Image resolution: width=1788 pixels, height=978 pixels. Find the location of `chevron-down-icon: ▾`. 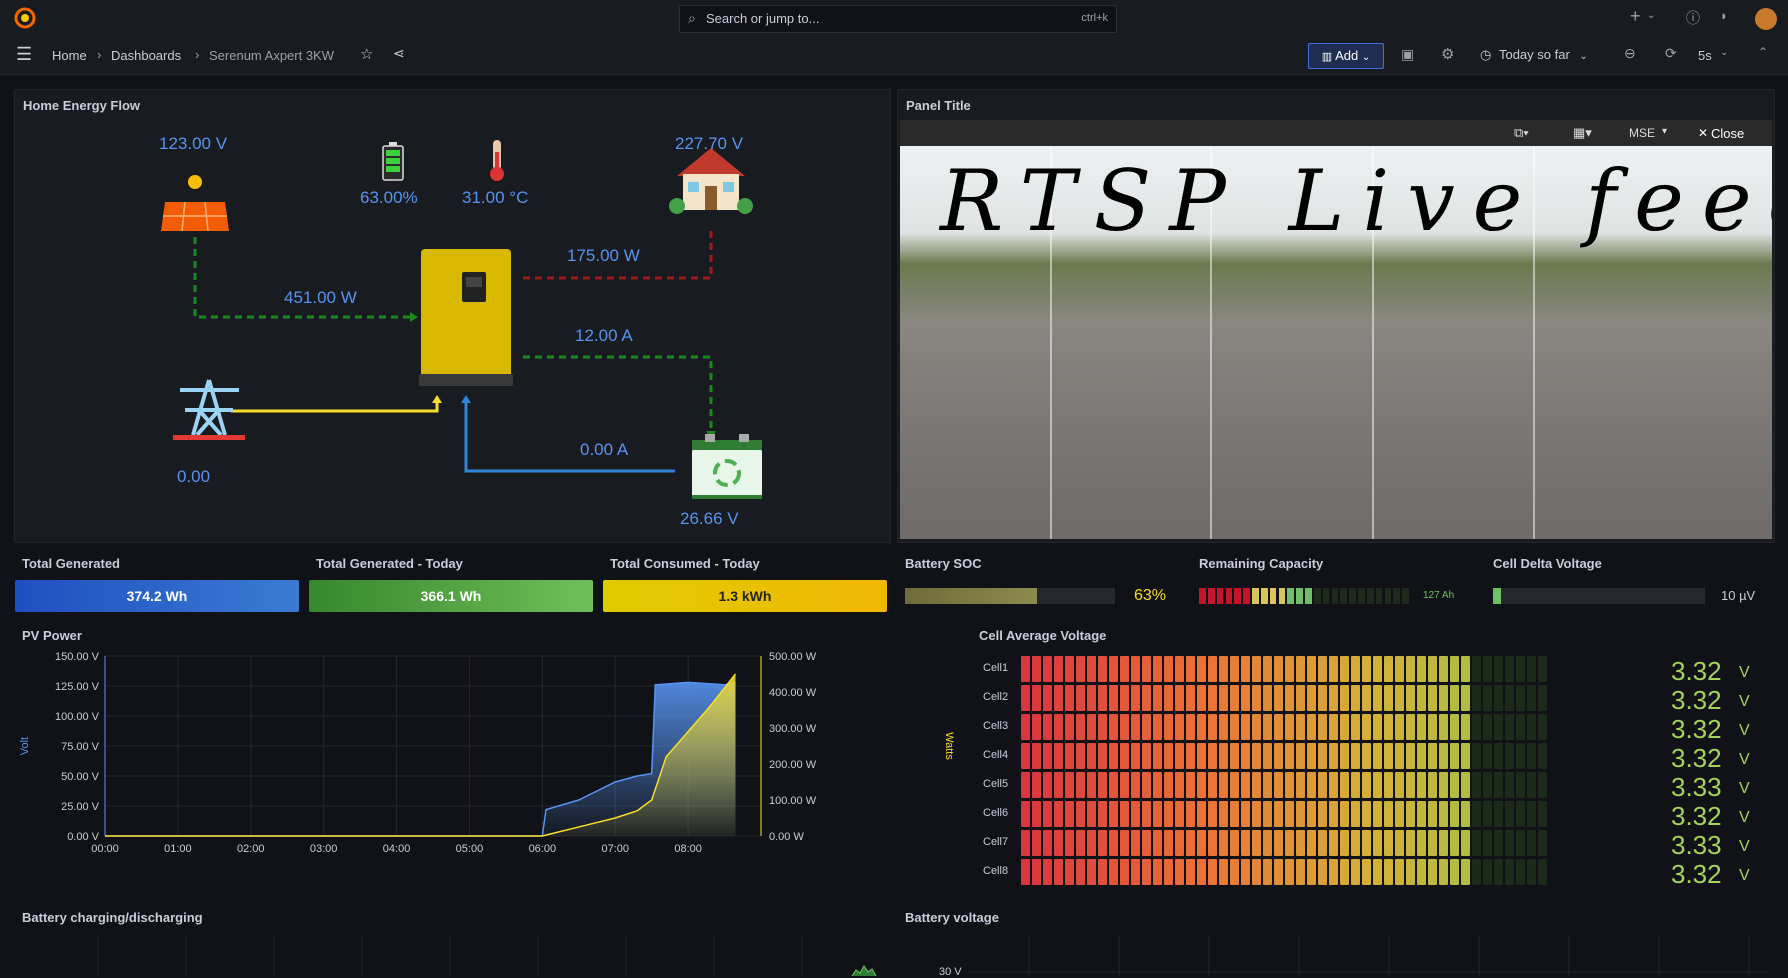

chevron-down-icon: ▾ is located at coordinates (1665, 131).